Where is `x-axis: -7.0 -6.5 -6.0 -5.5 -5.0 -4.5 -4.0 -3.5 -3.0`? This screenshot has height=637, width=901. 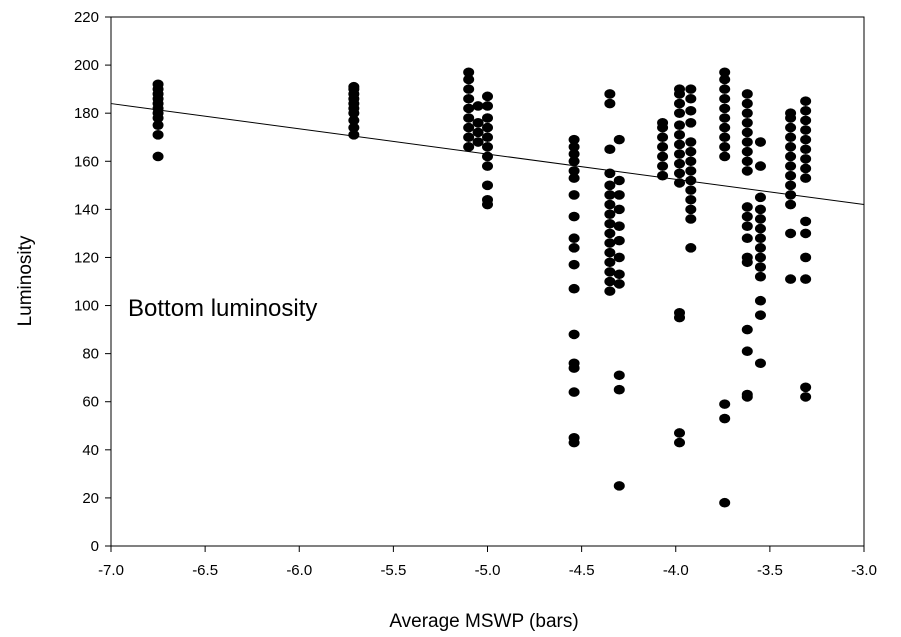
x-axis: -7.0 -6.5 -6.0 -5.5 -5.0 -4.5 -4.0 -3.5 -3.0 is located at coordinates (487, 562).